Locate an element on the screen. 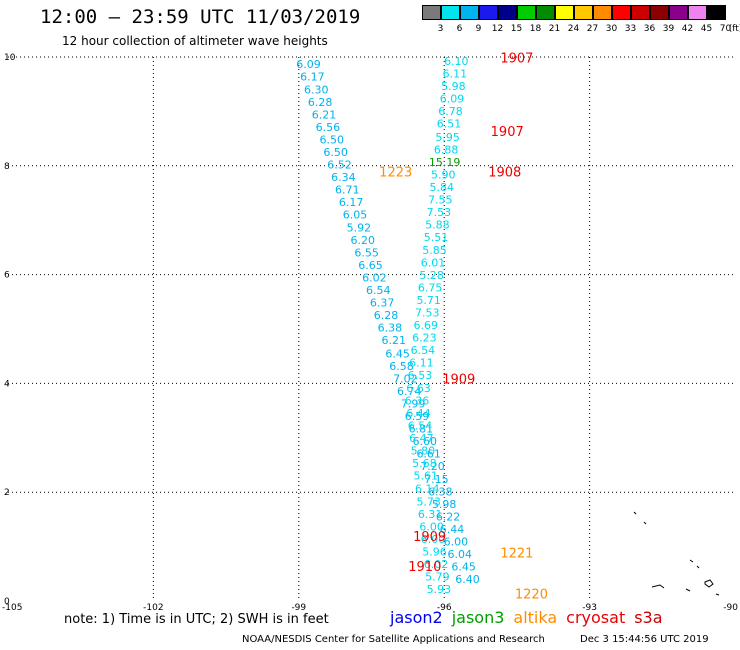 This screenshot has height=650, width=740. y-tick-label: 4 is located at coordinates (7, 384).